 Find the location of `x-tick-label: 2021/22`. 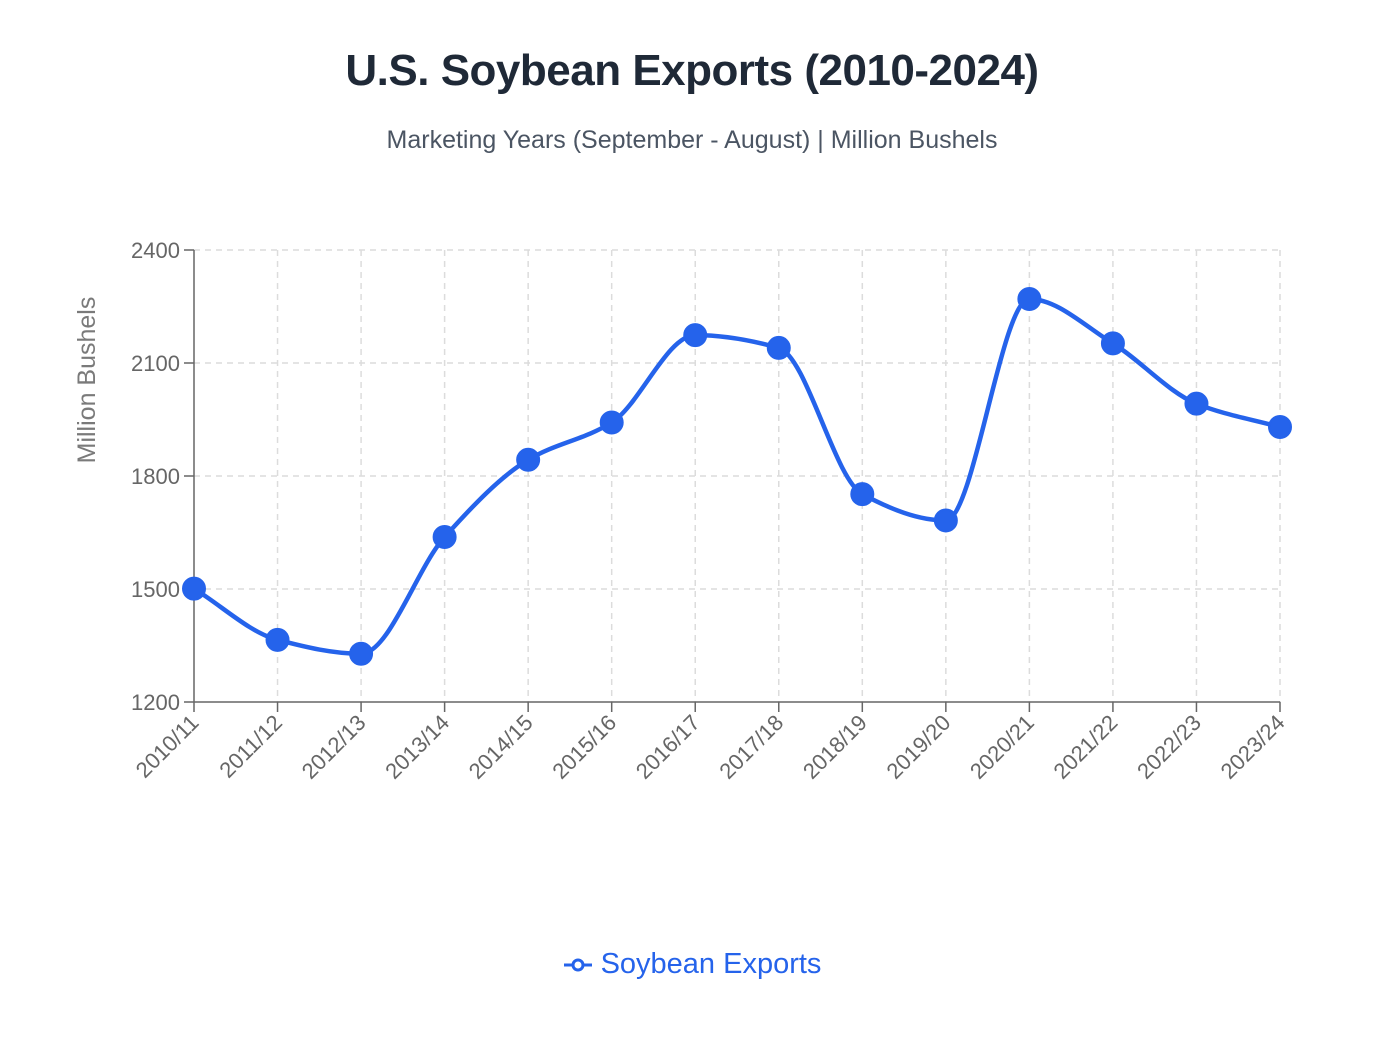

x-tick-label: 2021/22 is located at coordinates (1086, 747).